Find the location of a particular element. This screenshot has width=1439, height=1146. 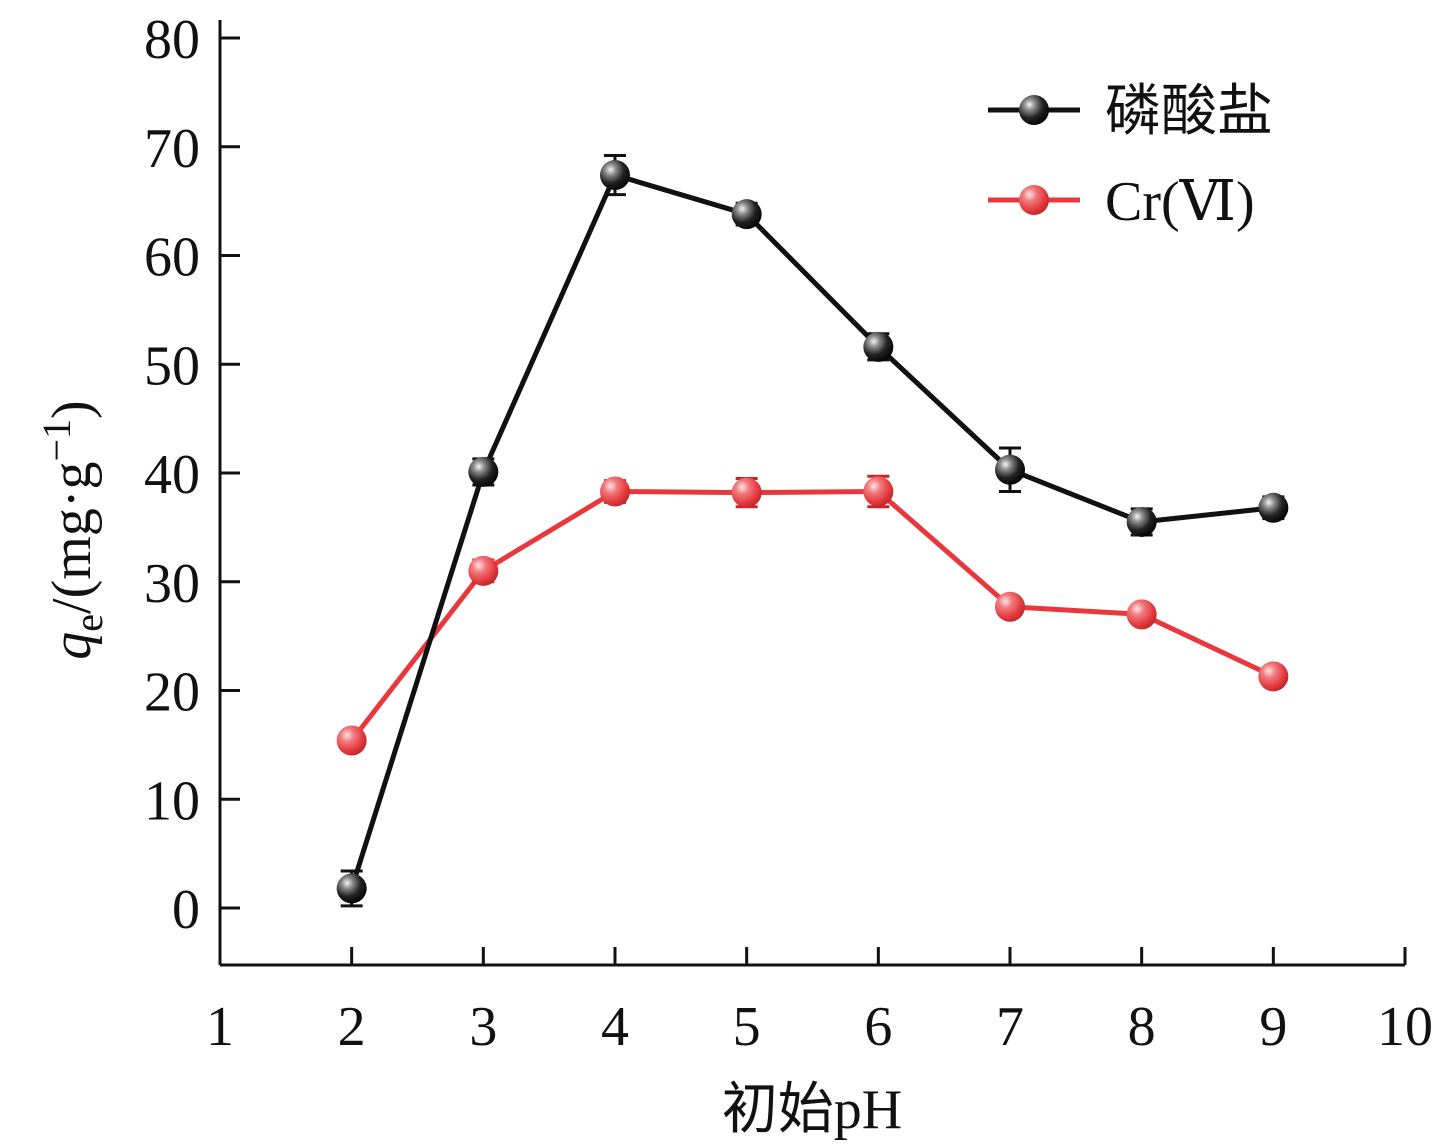

series-line is located at coordinates (812, 615).